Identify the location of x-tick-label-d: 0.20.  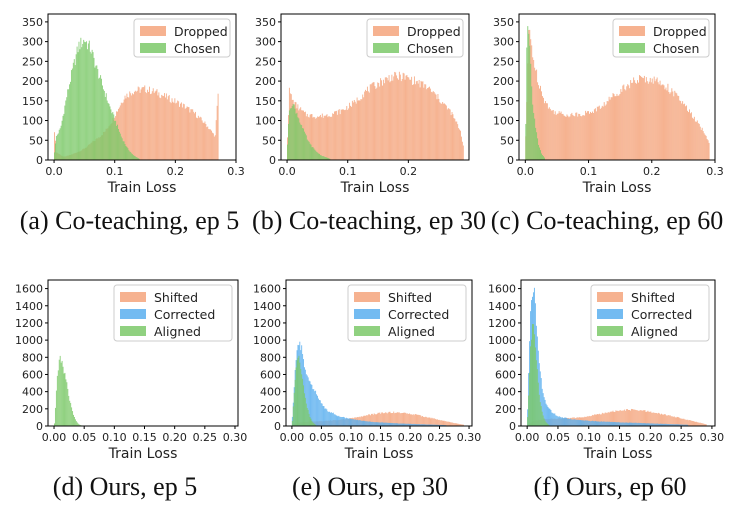
(174, 437).